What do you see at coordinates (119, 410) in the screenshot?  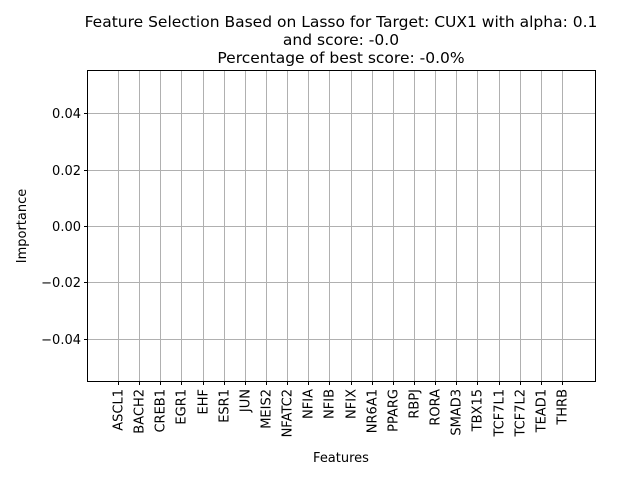 I see `x-tick-label: ASCL1` at bounding box center [119, 410].